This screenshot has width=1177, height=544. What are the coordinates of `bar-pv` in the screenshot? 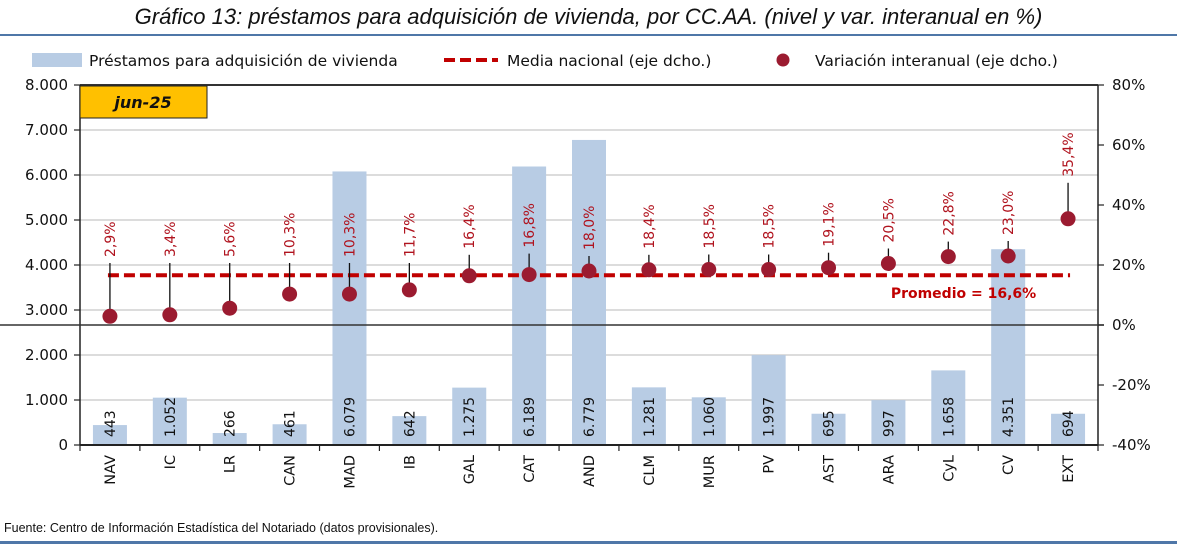 It's located at (768, 400).